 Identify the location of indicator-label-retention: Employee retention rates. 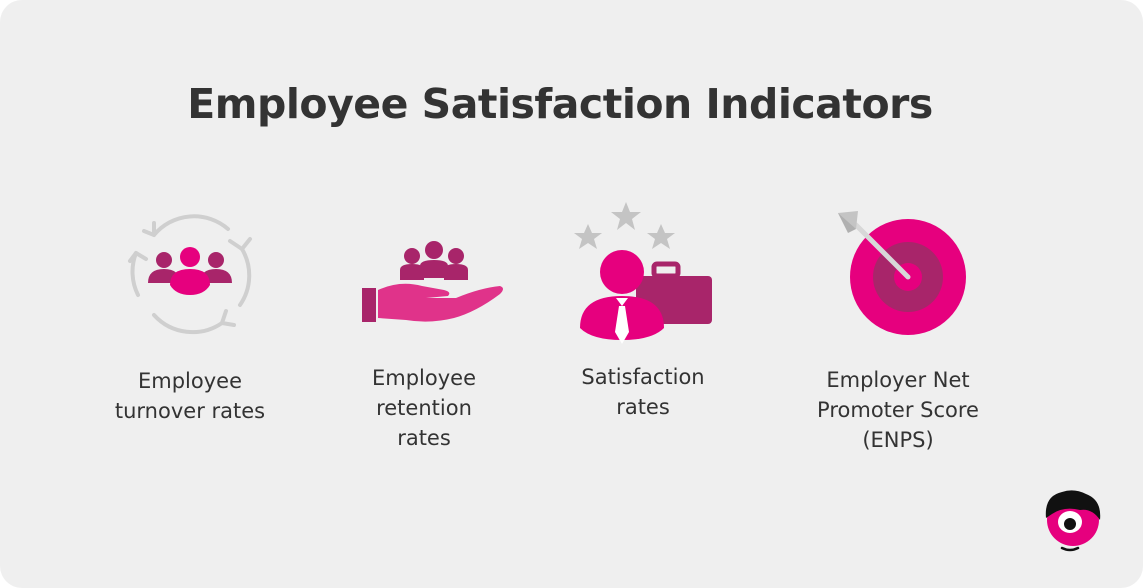
(423, 408).